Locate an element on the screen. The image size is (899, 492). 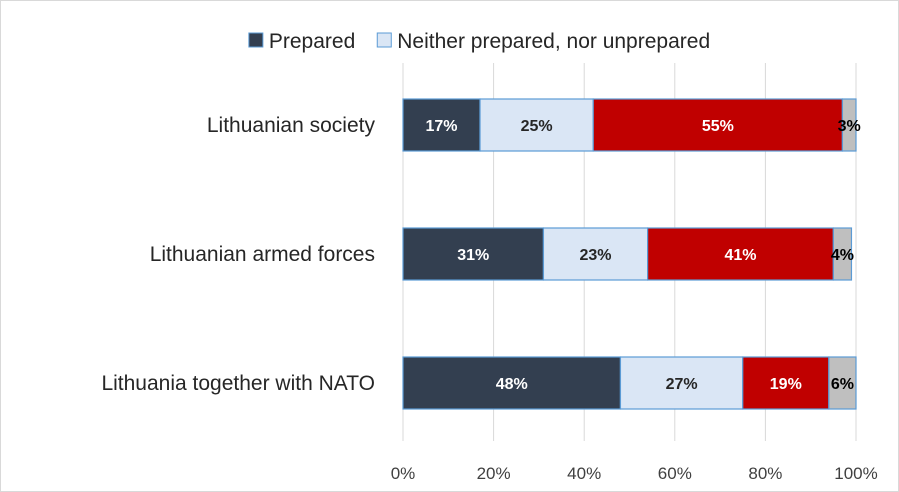
legend-label: Prepared is located at coordinates (312, 41).